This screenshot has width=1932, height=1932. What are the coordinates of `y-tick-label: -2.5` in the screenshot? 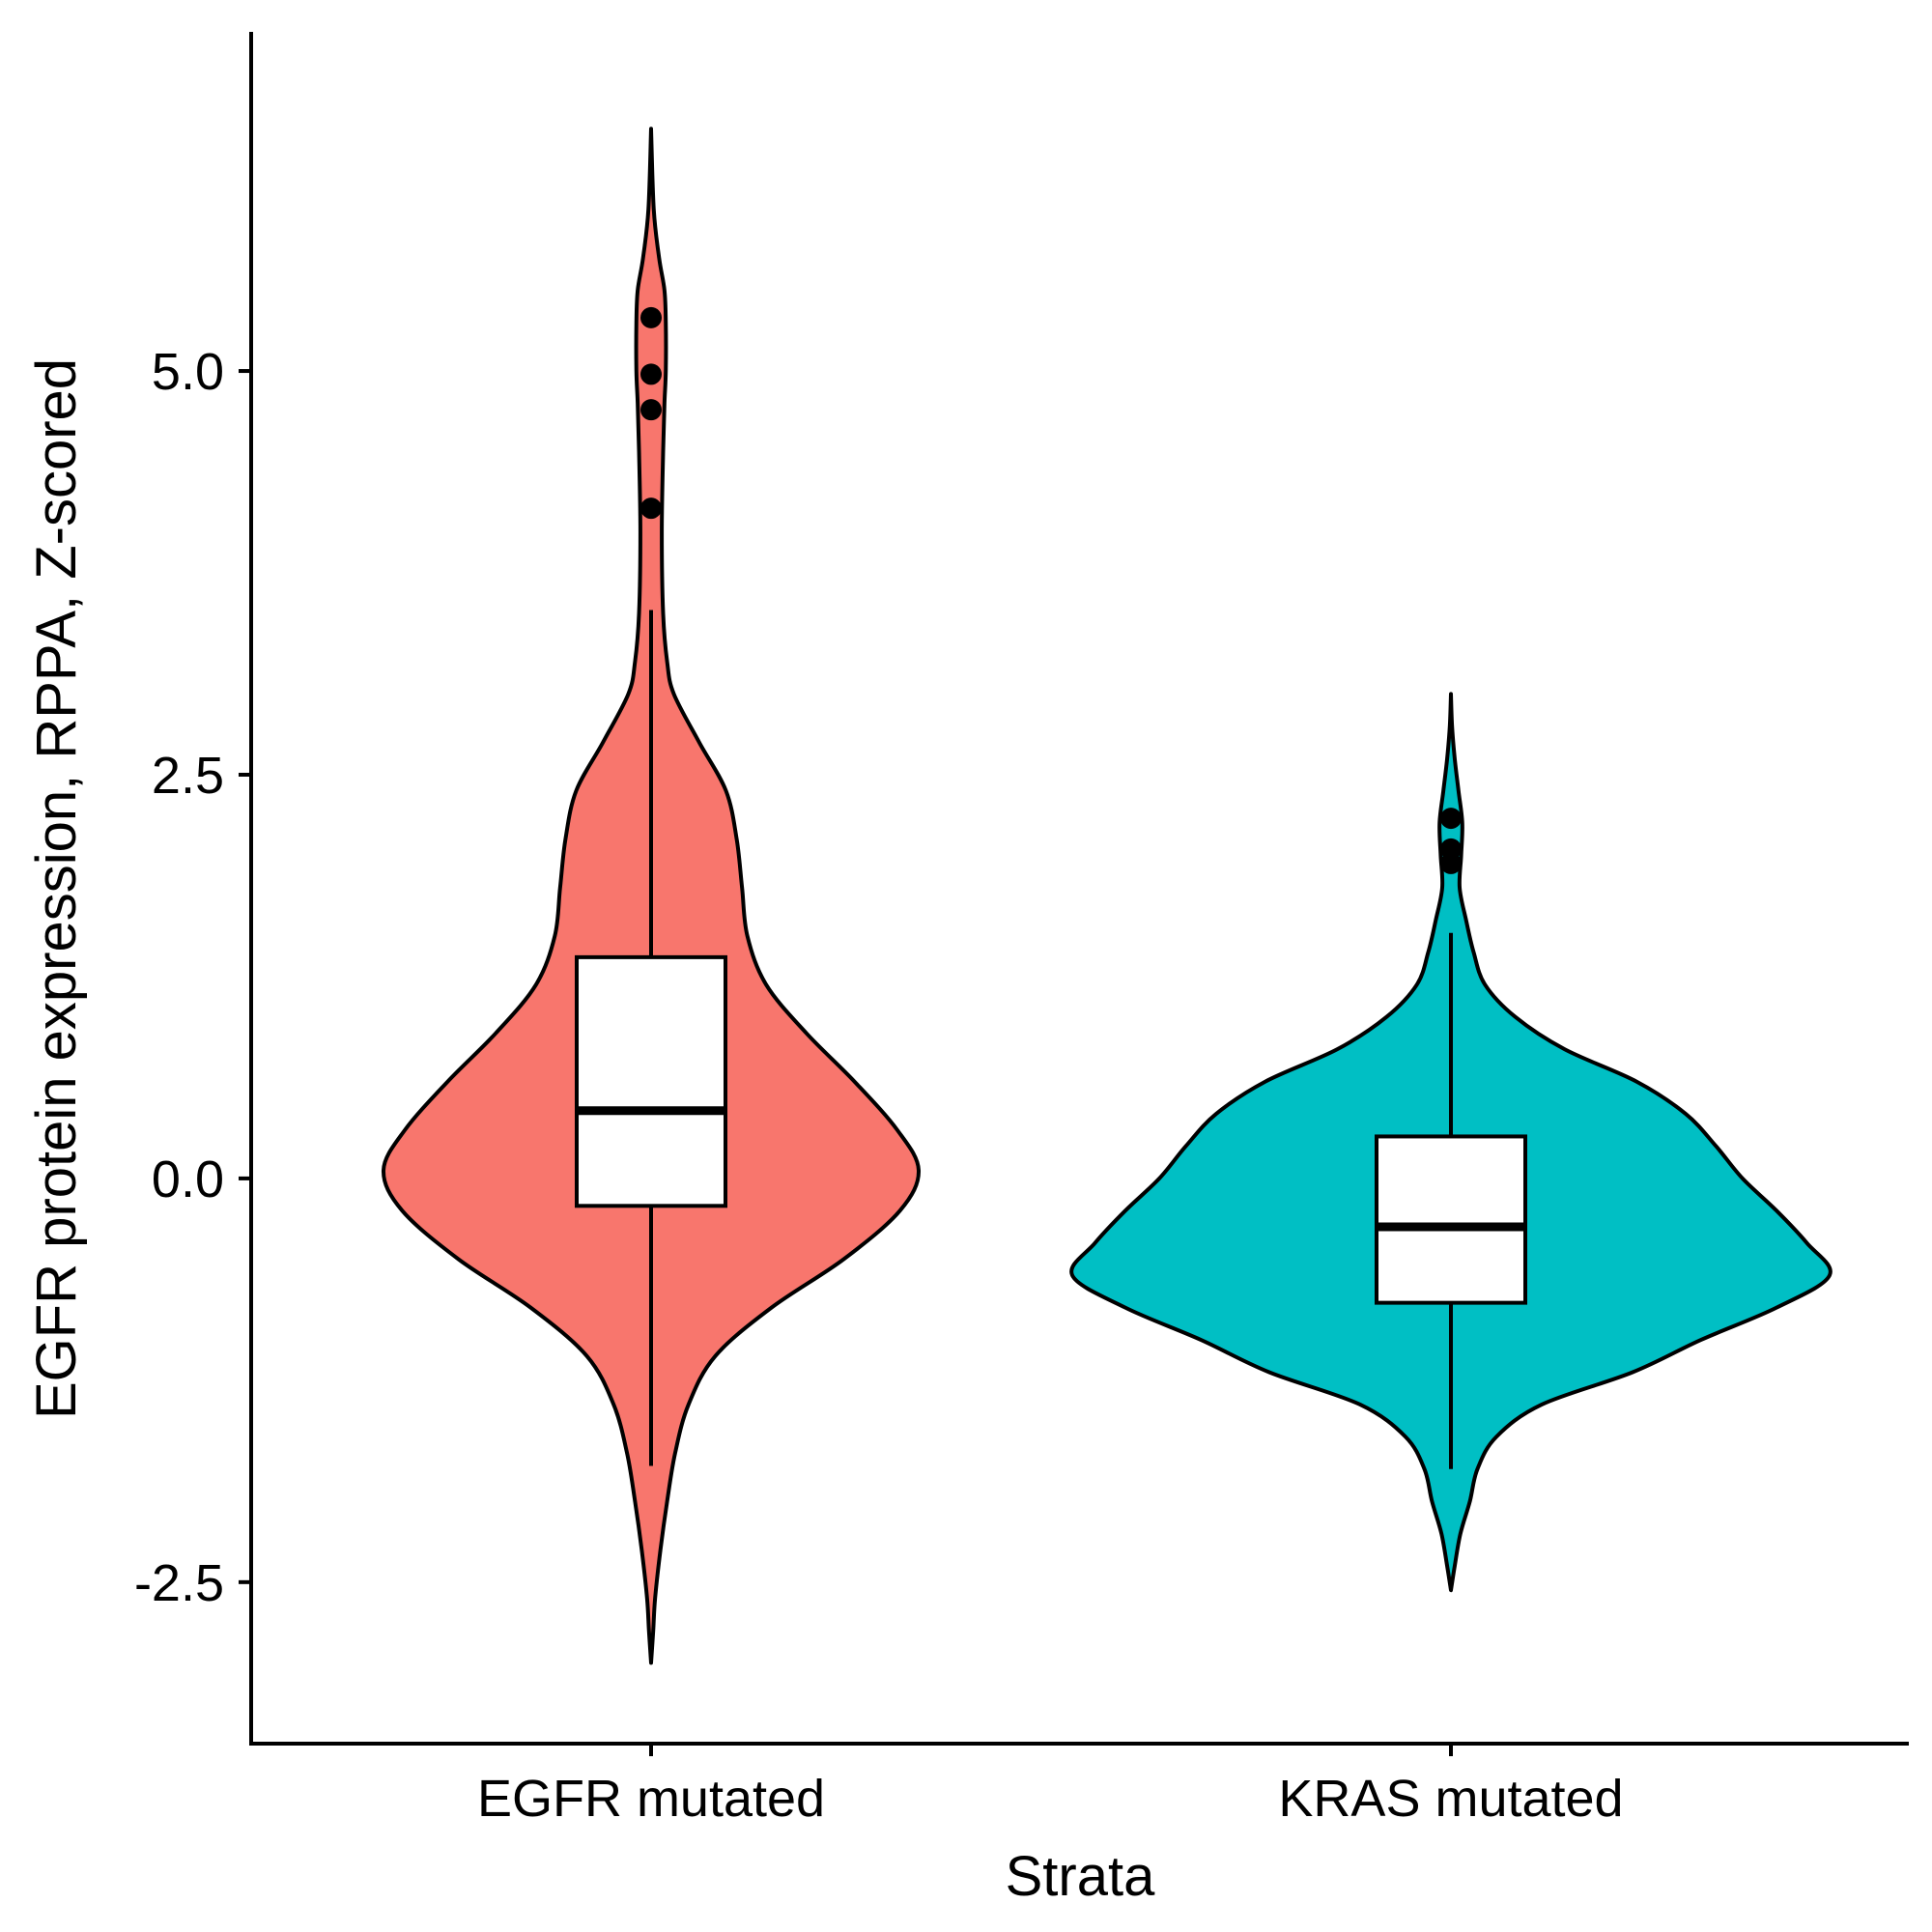 It's located at (179, 1583).